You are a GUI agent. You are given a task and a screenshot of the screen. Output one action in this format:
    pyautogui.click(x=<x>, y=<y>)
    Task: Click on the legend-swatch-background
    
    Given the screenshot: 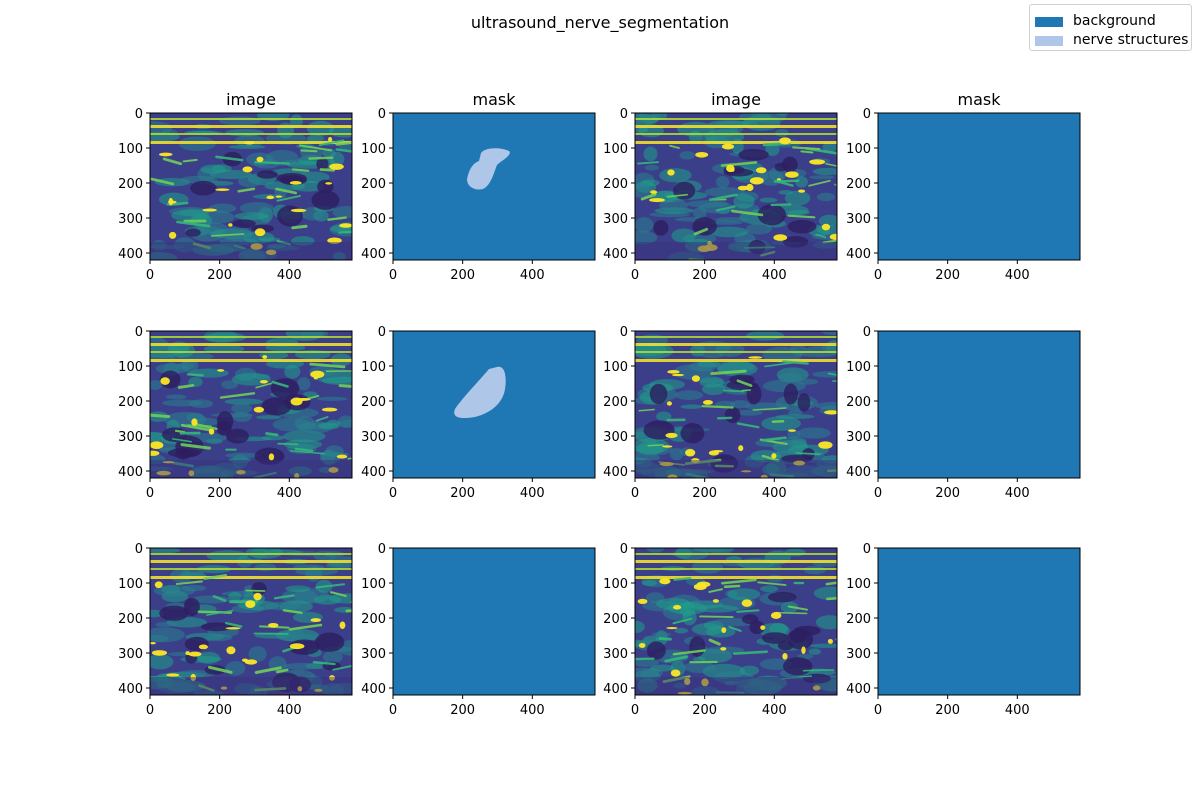 What is the action you would take?
    pyautogui.click(x=1049, y=22)
    